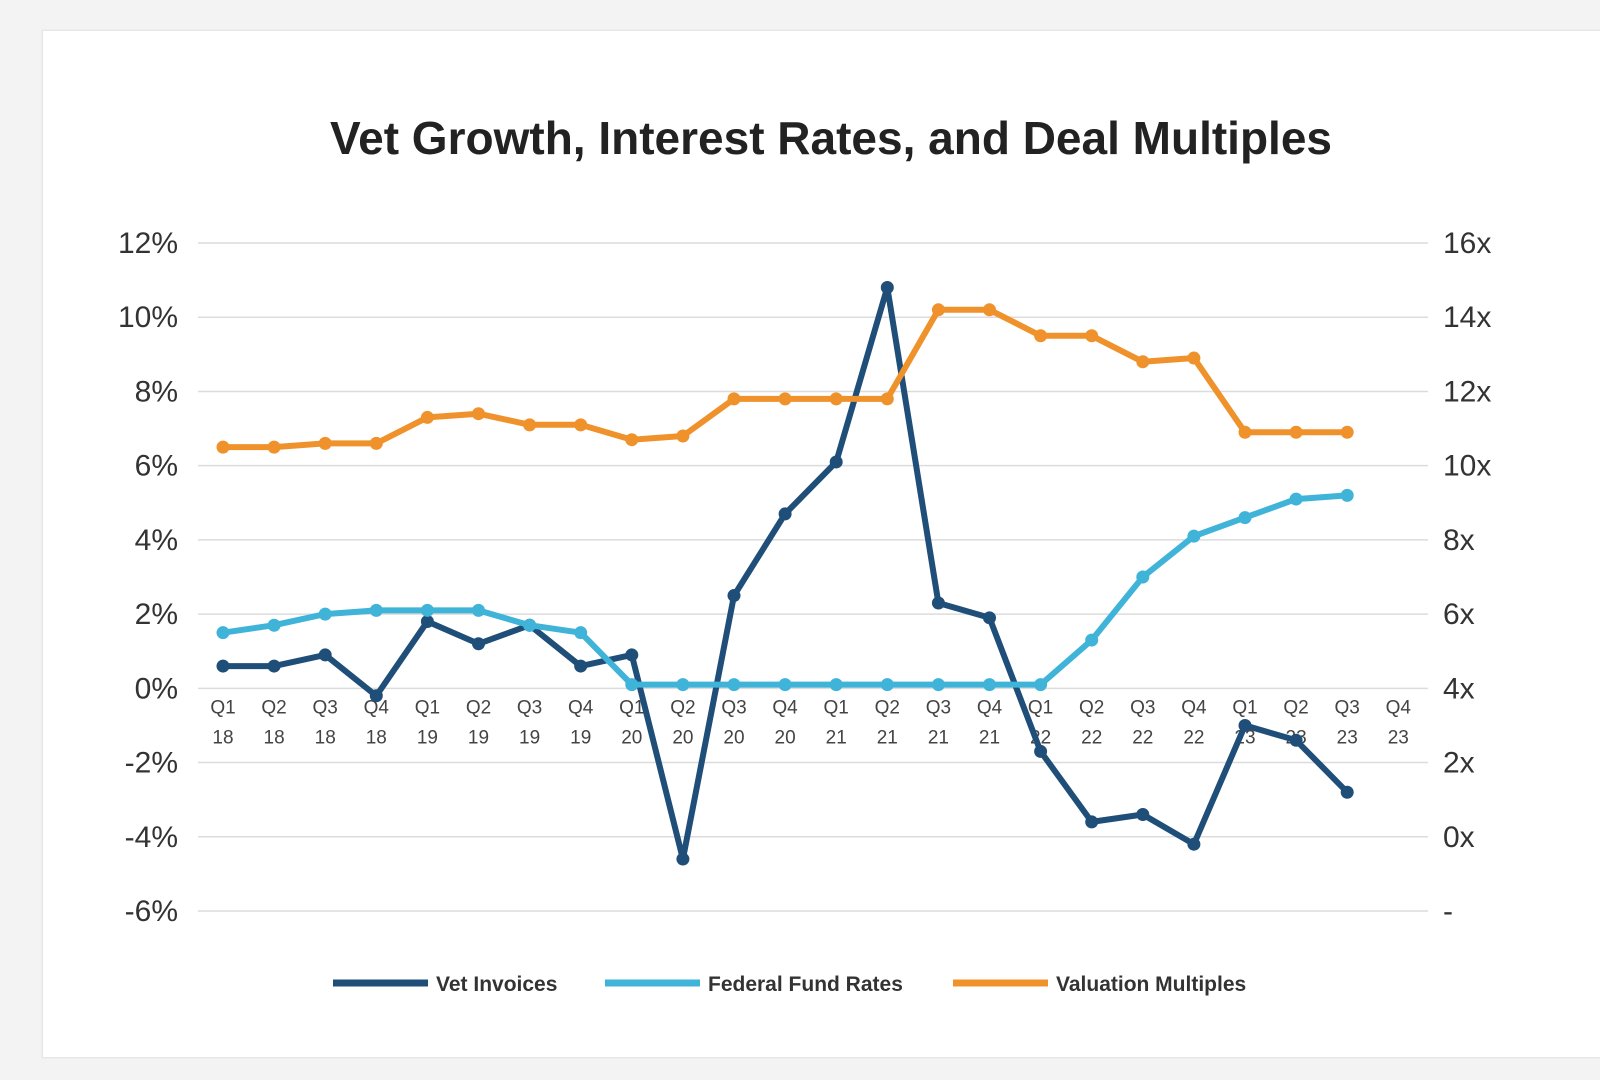  What do you see at coordinates (1448, 911) in the screenshot?
I see `right-y-tick-label: -` at bounding box center [1448, 911].